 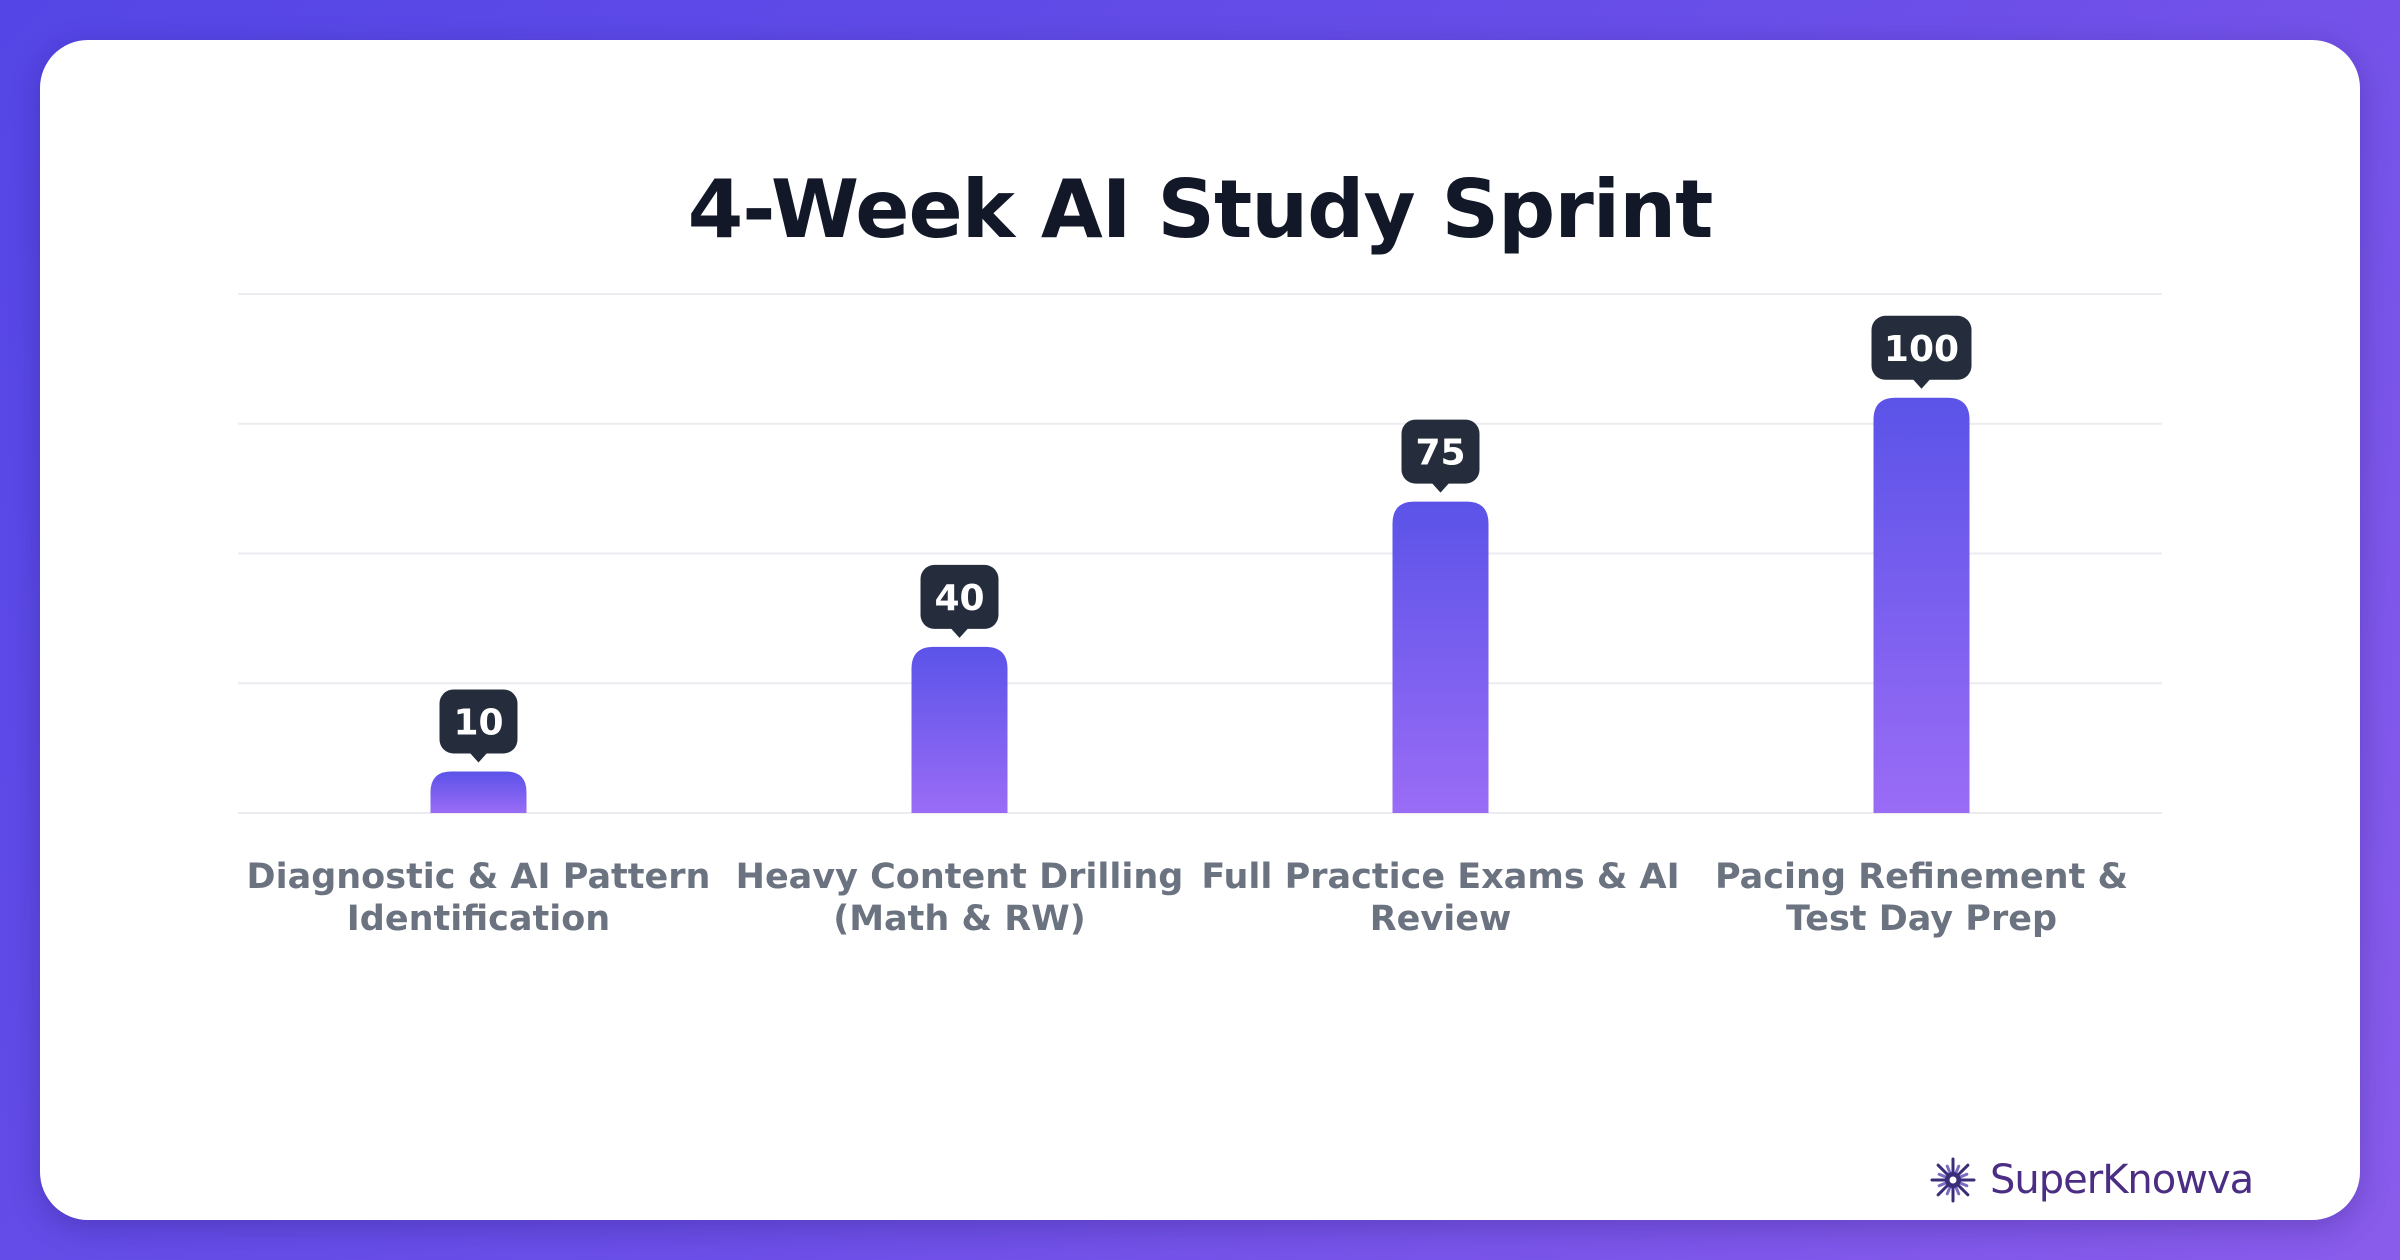 I want to click on x-tick-label: Diagnostic & AI Pattern Identification, so click(x=479, y=898).